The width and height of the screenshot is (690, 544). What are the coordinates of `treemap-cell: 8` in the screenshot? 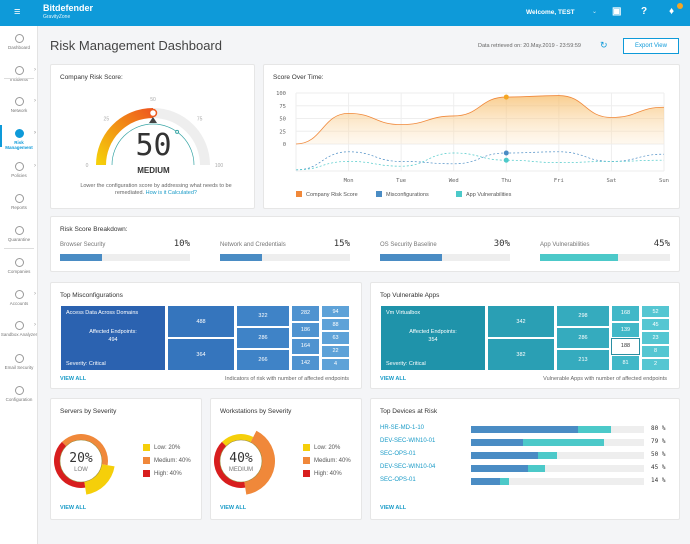 It's located at (655, 351).